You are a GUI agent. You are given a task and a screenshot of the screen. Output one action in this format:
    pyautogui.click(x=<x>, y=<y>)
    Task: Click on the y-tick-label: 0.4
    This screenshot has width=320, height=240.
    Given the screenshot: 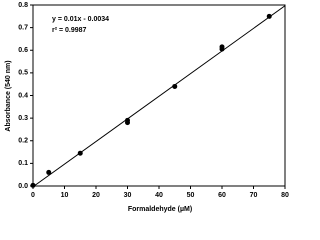 What is the action you would take?
    pyautogui.click(x=23, y=95)
    